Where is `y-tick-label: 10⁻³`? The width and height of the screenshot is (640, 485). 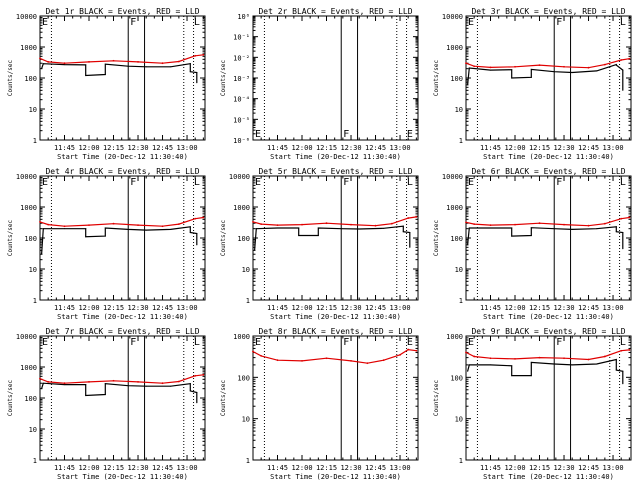
y-tick-label: 10⁻³ is located at coordinates (241, 79).